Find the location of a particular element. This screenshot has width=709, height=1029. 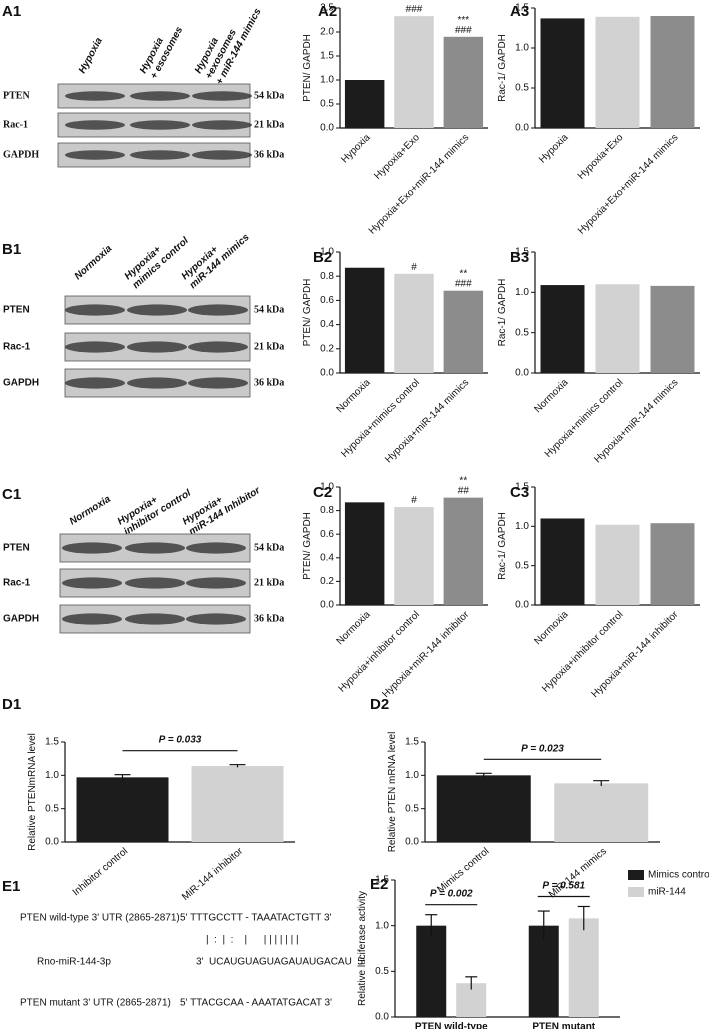

sequence: 5' TTTGCCTT - TAAATACTGTT 3' is located at coordinates (256, 918).